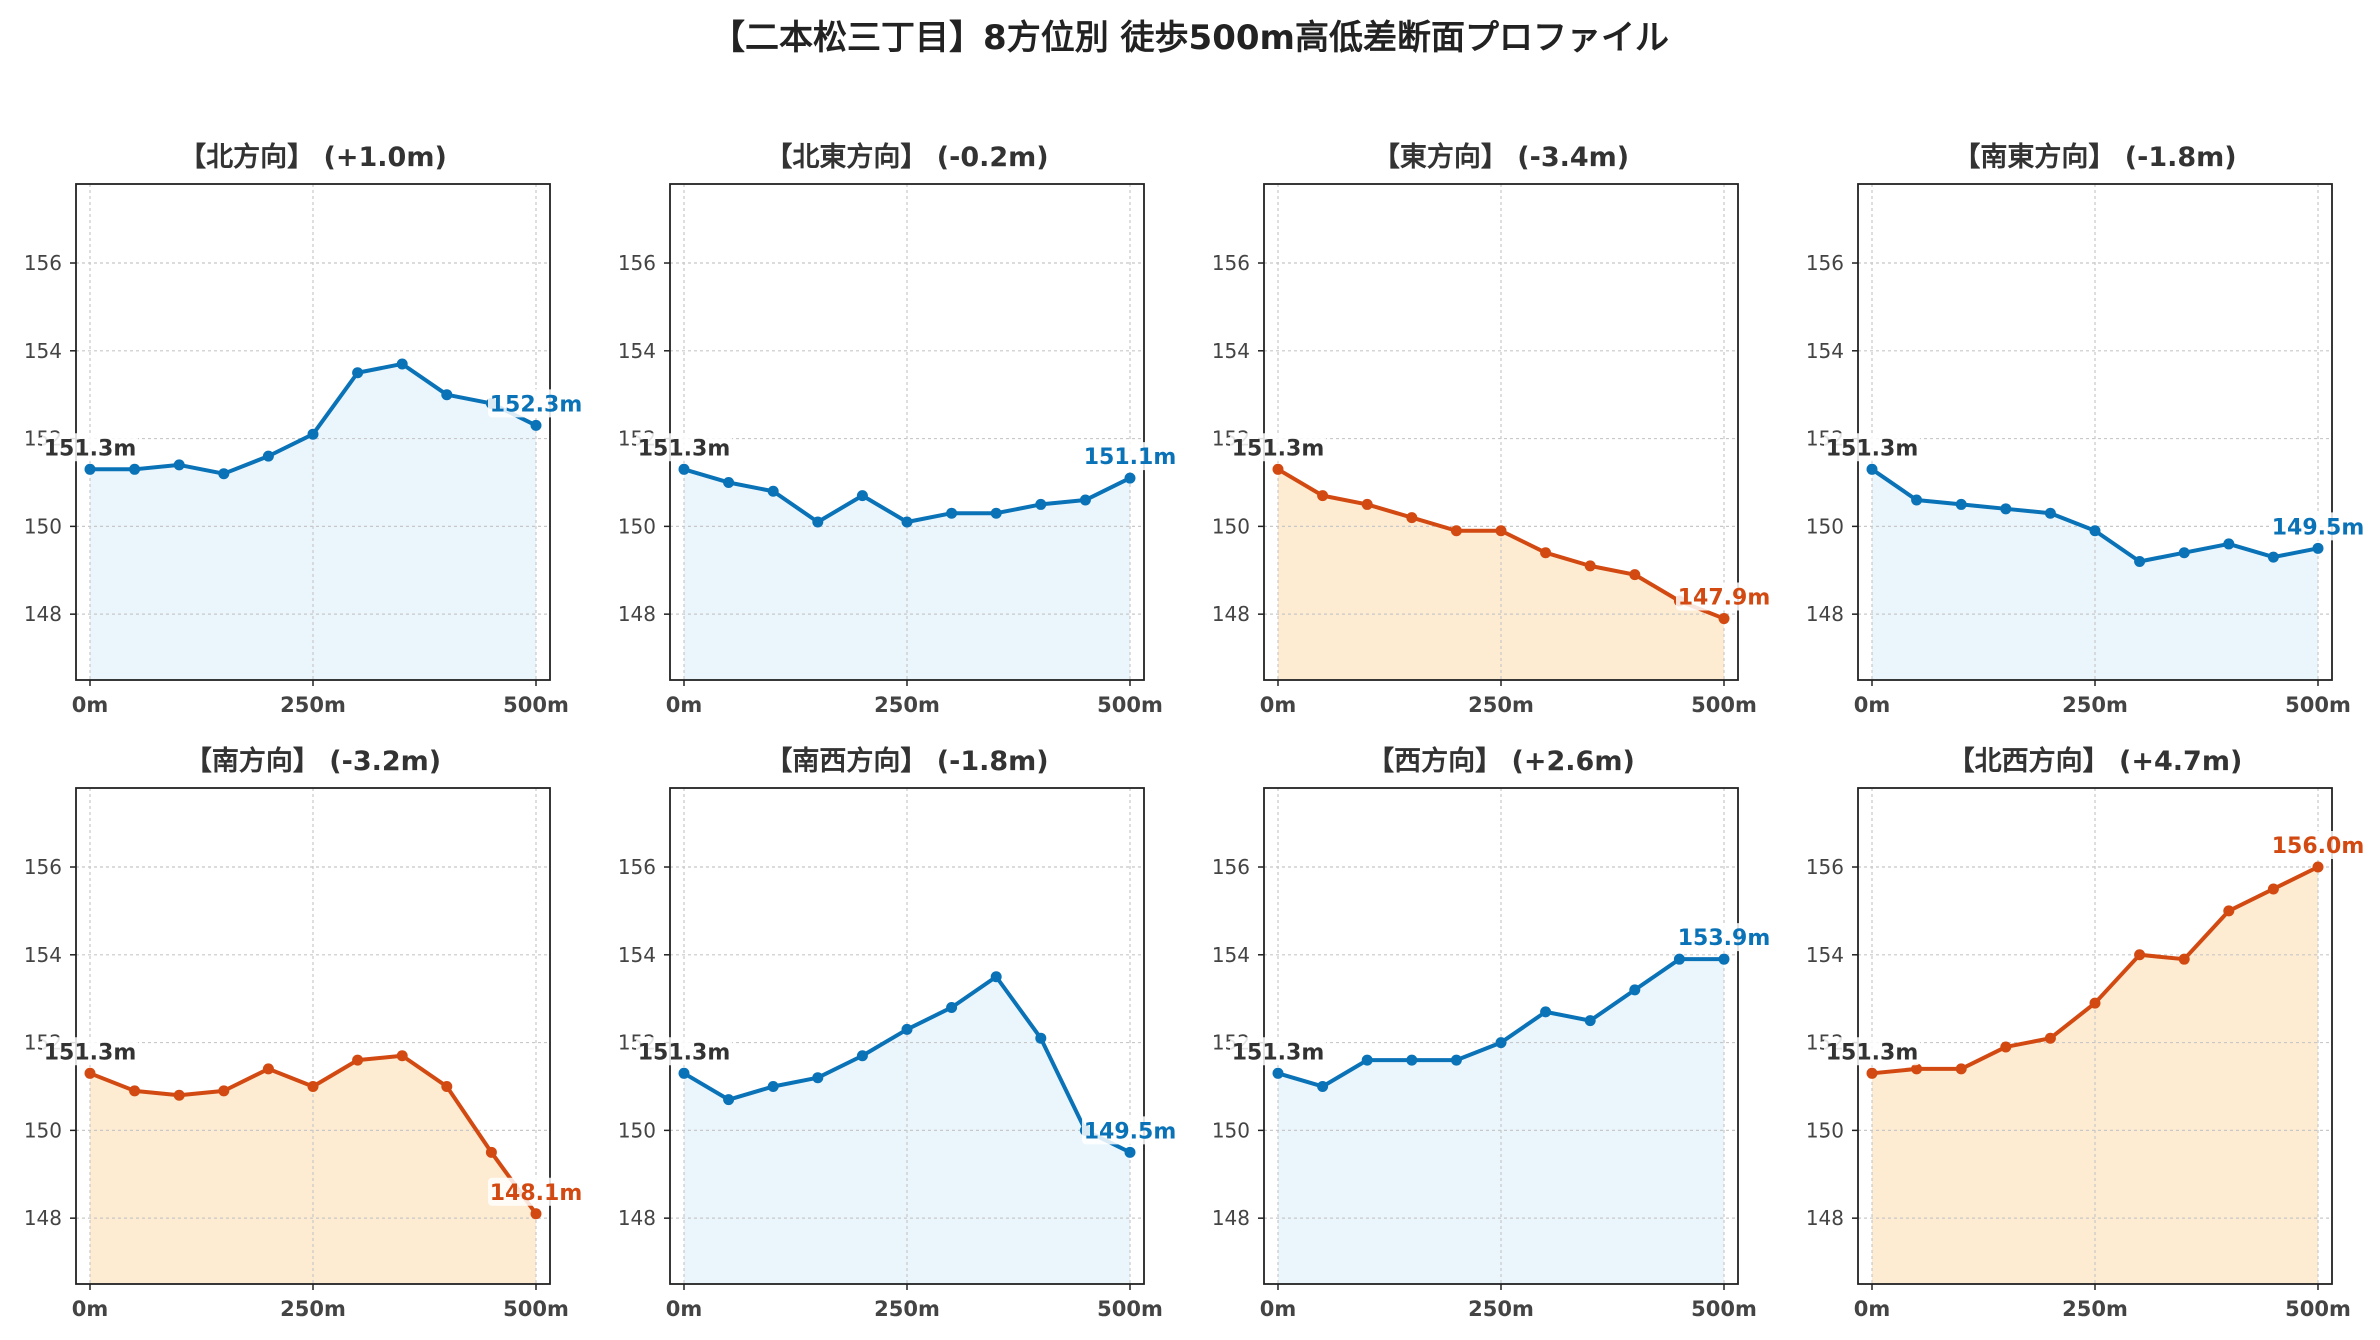 Image resolution: width=2380 pixels, height=1340 pixels. What do you see at coordinates (2094, 157) in the screenshot?
I see `panel-title: 【南東方向】 (-1.8m)` at bounding box center [2094, 157].